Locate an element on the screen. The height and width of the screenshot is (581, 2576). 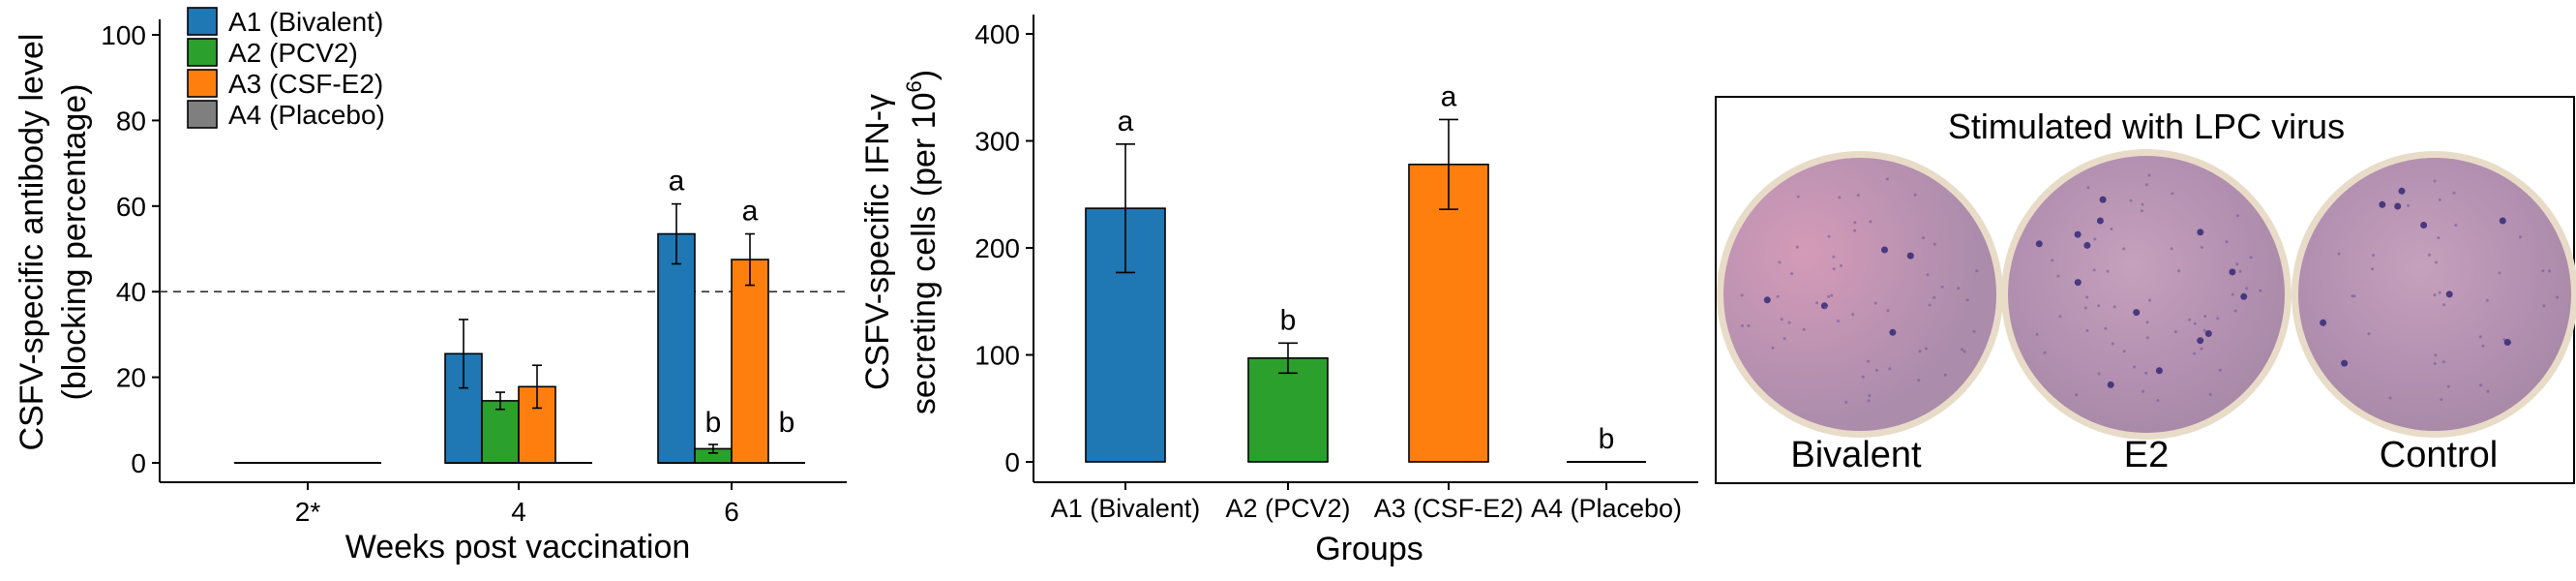
ifn-chart-bars: a b a b is located at coordinates (1365, 271).